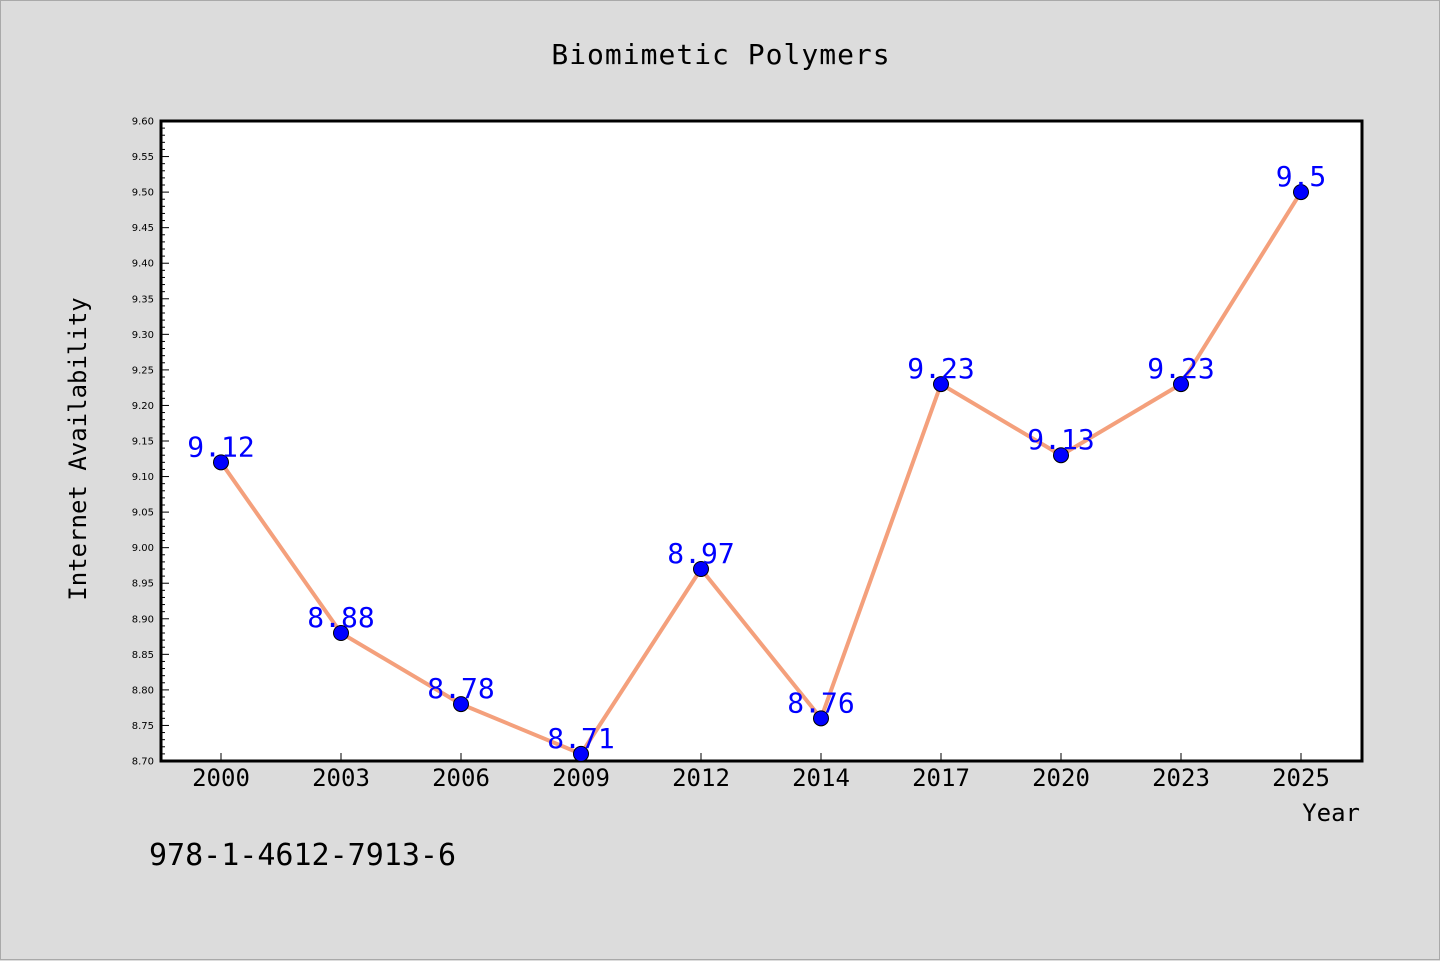 The image size is (1440, 961). I want to click on x-tick-label: 2003, so click(341, 778).